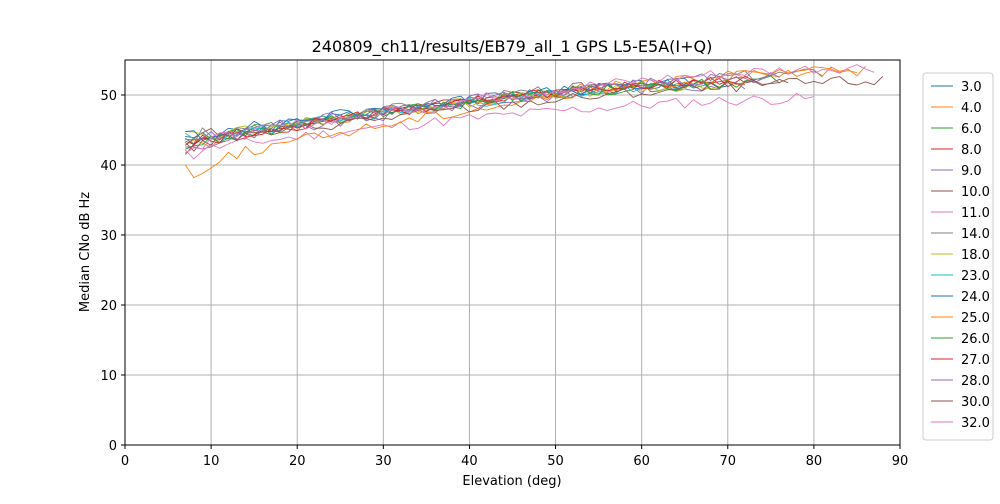 The height and width of the screenshot is (504, 1000). What do you see at coordinates (108, 376) in the screenshot?
I see `y-tick-label: 10` at bounding box center [108, 376].